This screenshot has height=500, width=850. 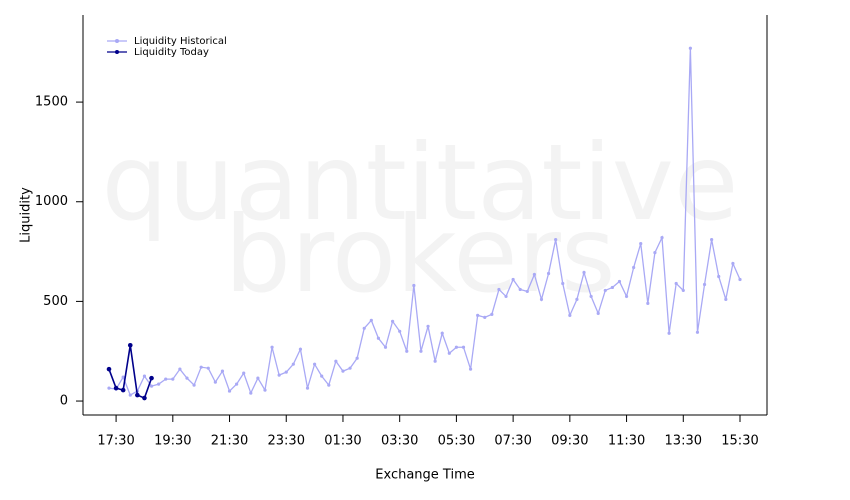 I want to click on legend-label: Liquidity Historical, so click(x=180, y=41).